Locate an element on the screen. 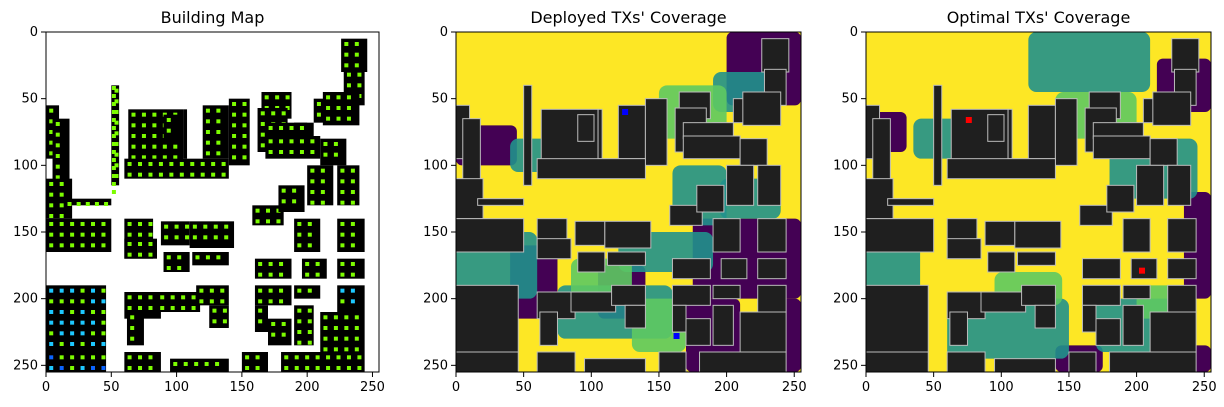 This screenshot has width=1224, height=407. y-tick-label: 150 is located at coordinates (25, 232).